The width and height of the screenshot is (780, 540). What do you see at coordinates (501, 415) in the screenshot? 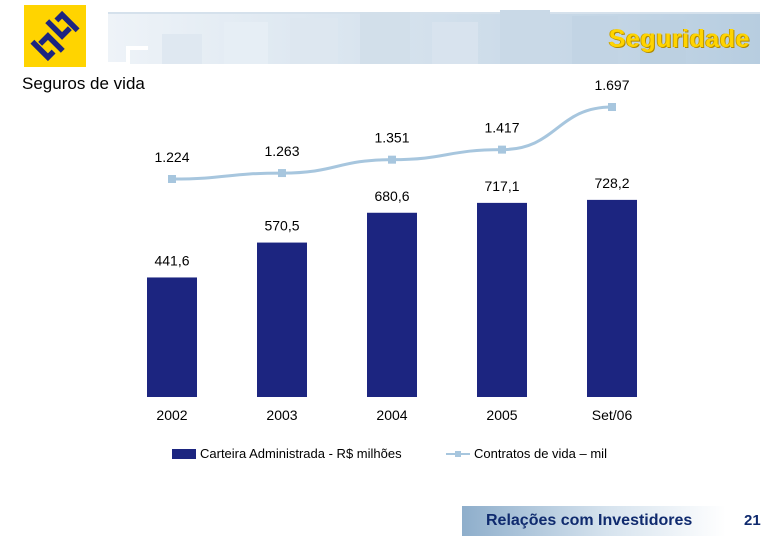
I see `x-tick-label-3: 2005` at bounding box center [501, 415].